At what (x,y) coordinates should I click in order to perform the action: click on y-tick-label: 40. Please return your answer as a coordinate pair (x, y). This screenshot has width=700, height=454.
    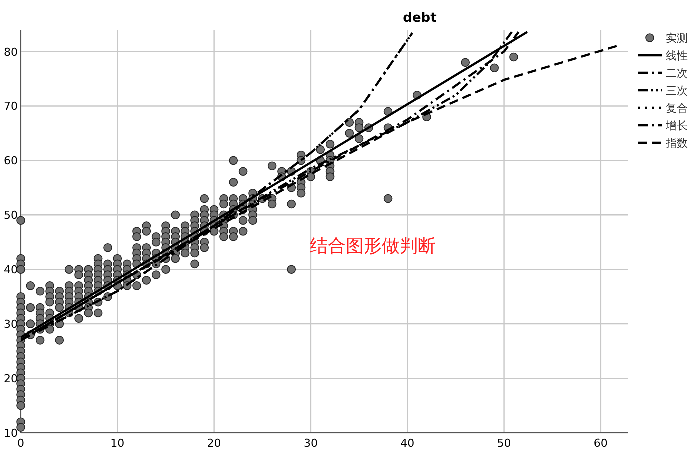
    Looking at the image, I should click on (11, 270).